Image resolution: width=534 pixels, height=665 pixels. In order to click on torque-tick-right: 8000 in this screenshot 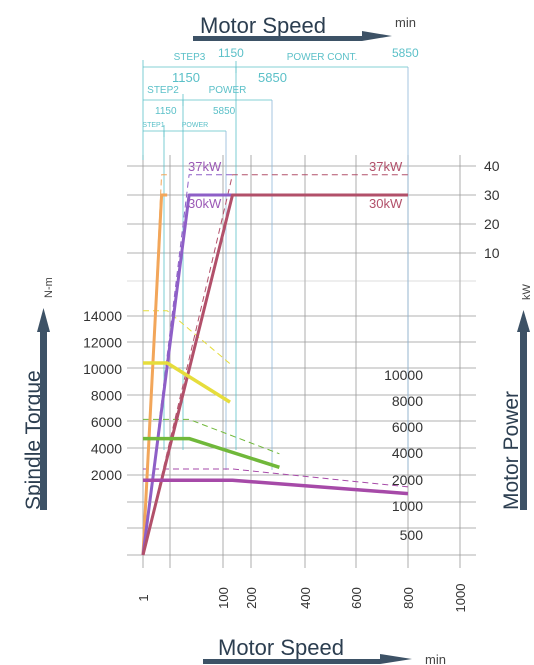, I will do `click(407, 401)`.